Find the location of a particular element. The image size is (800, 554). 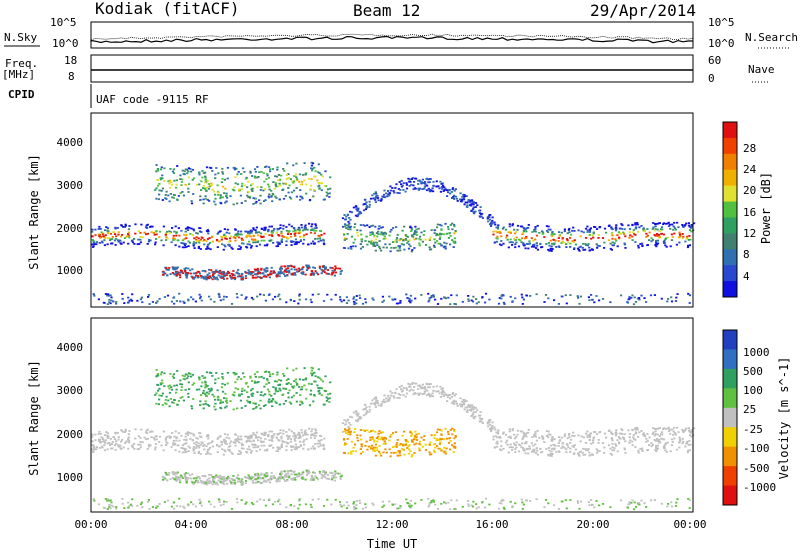

station-title: Kodiak (fitACF) is located at coordinates (167, 9).